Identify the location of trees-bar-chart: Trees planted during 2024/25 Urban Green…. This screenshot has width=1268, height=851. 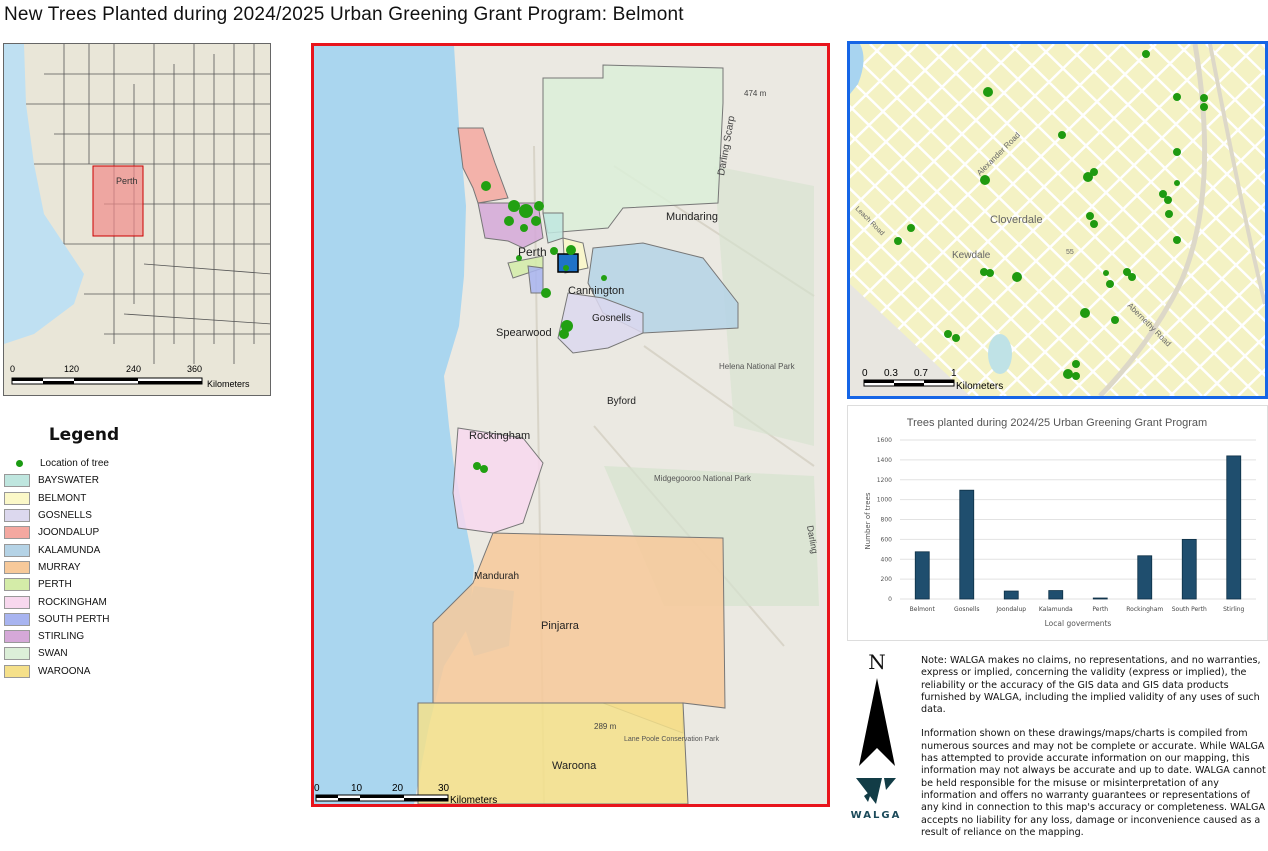
(1057, 523).